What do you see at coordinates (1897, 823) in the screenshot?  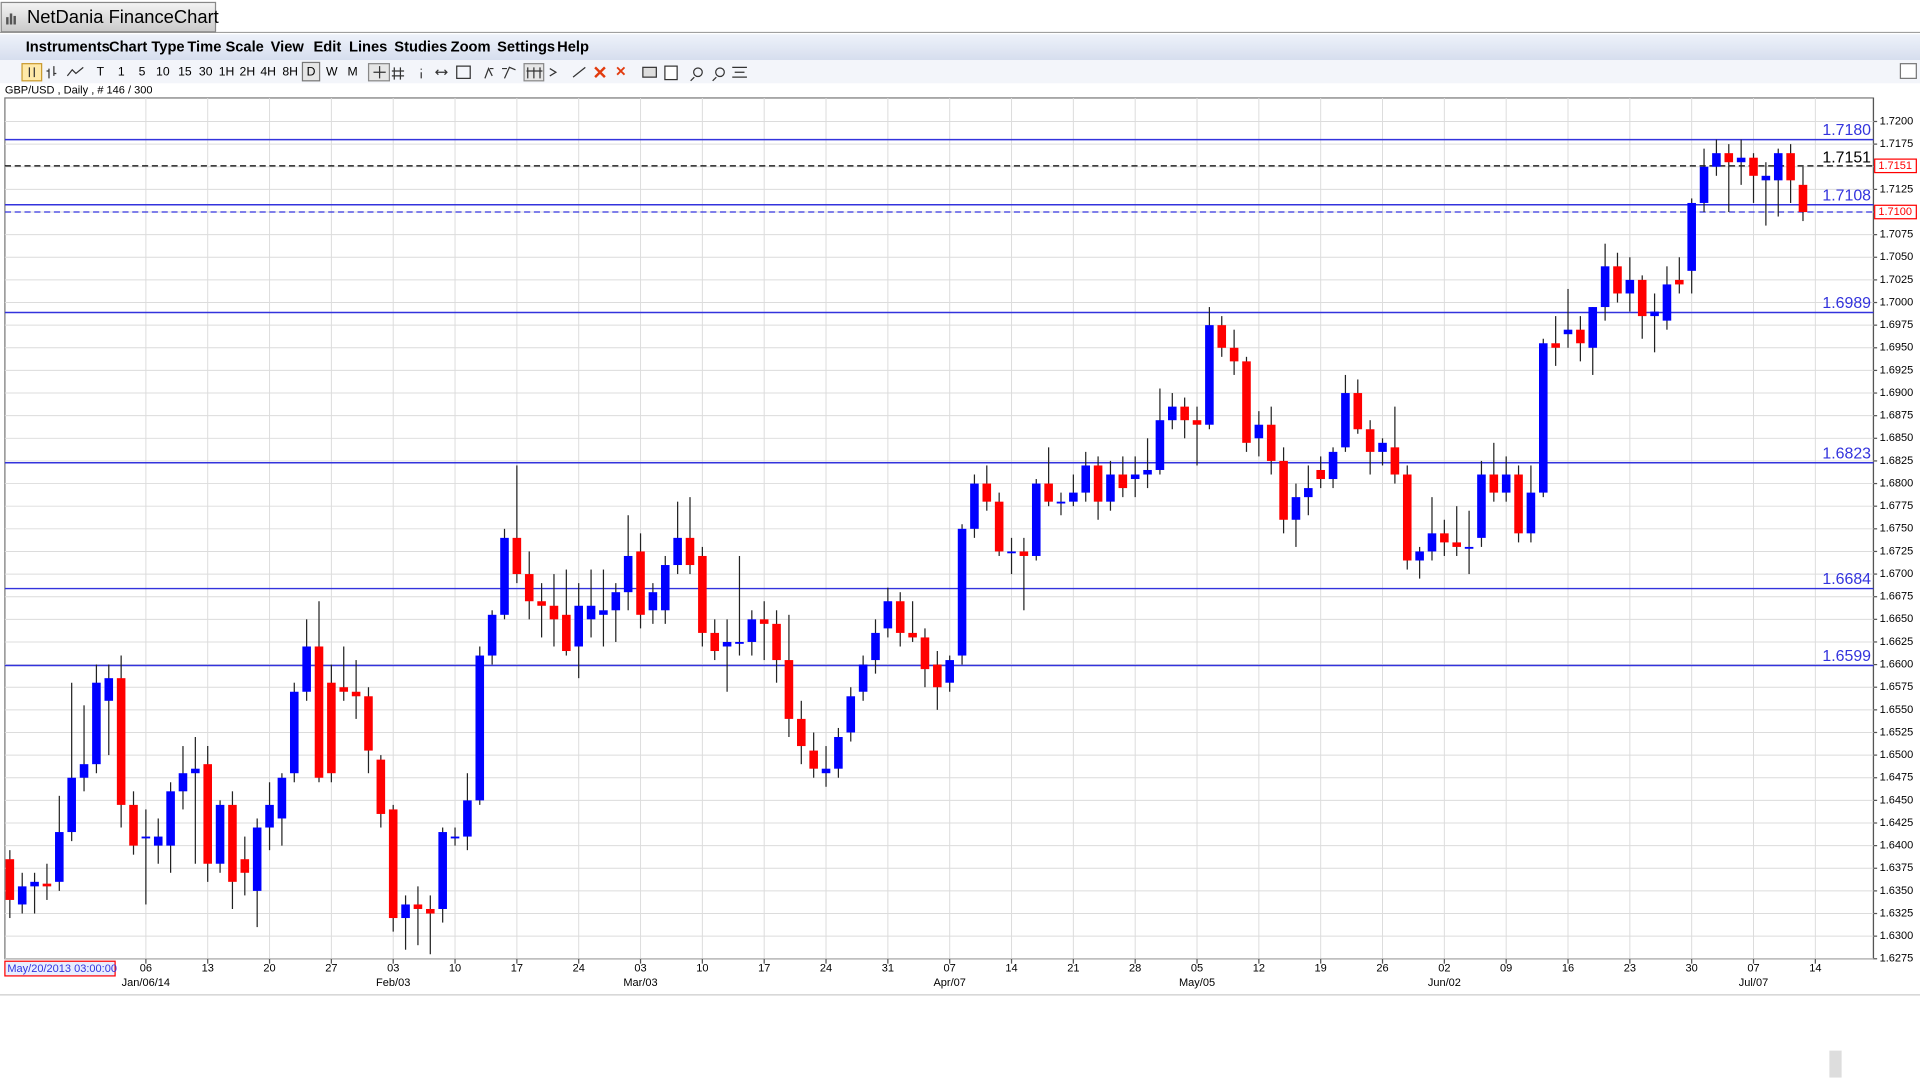 I see `y-tick-label: 1.6425` at bounding box center [1897, 823].